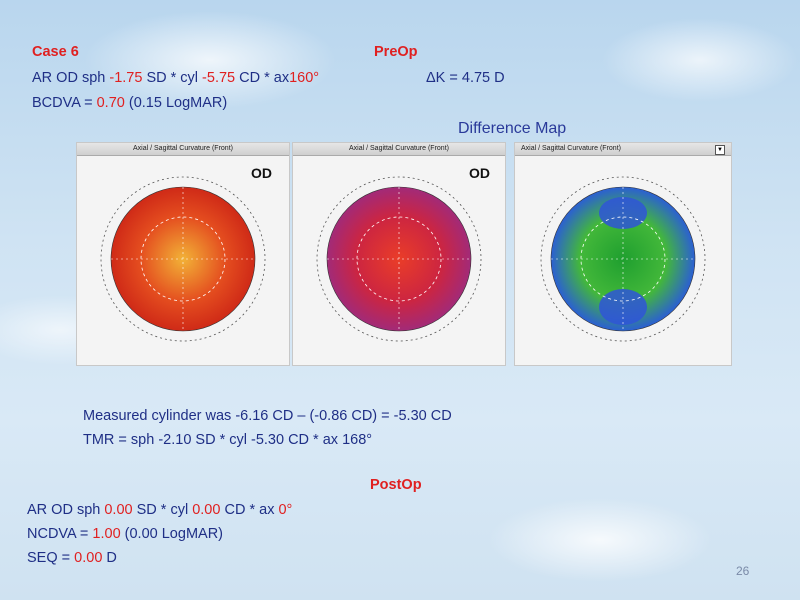 The width and height of the screenshot is (800, 600). What do you see at coordinates (109, 558) in the screenshot?
I see `seq-suffix: D` at bounding box center [109, 558].